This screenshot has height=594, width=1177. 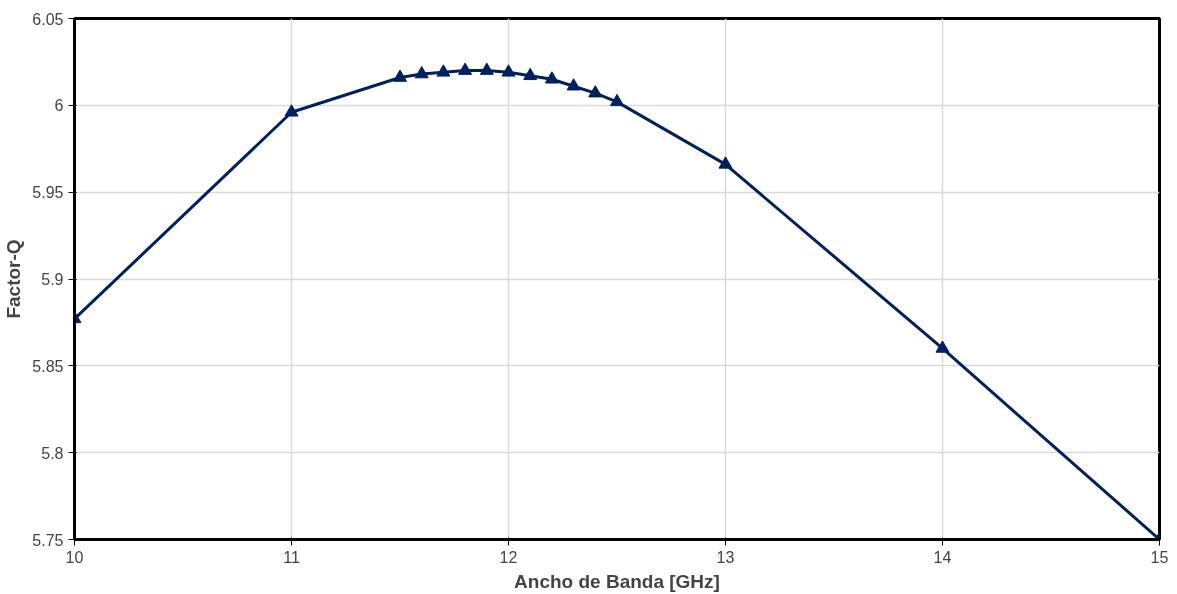 I want to click on x-tick-label: 15, so click(x=1159, y=557).